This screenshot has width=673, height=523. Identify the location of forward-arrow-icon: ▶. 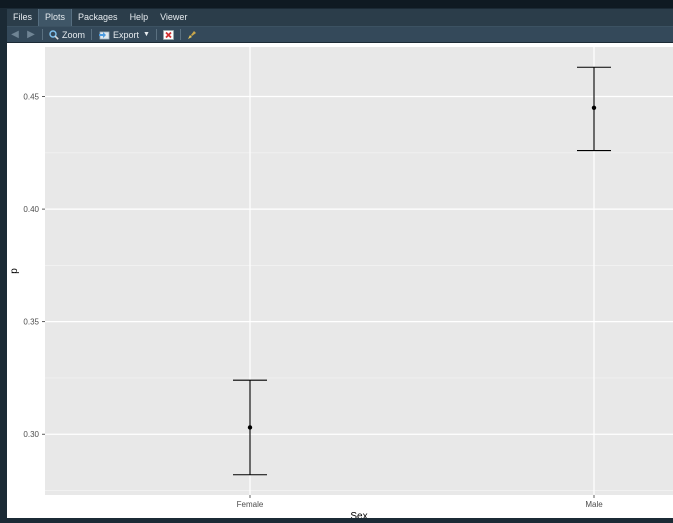
(31, 34).